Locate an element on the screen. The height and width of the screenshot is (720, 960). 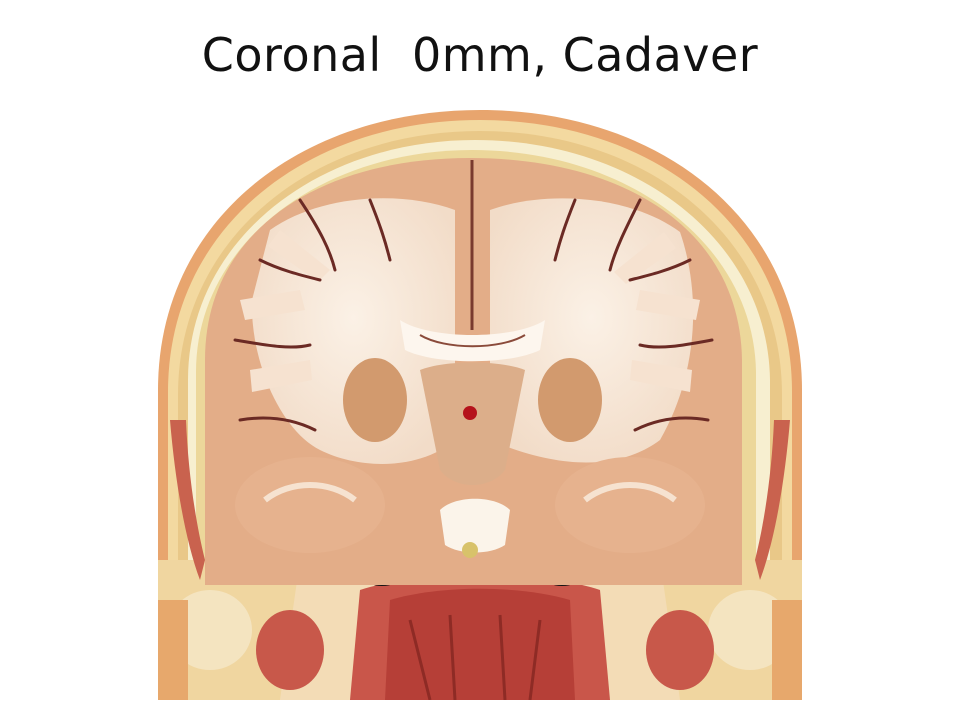
slide-title: Coronal 0mm, Cadaver is located at coordinates (480, 55).